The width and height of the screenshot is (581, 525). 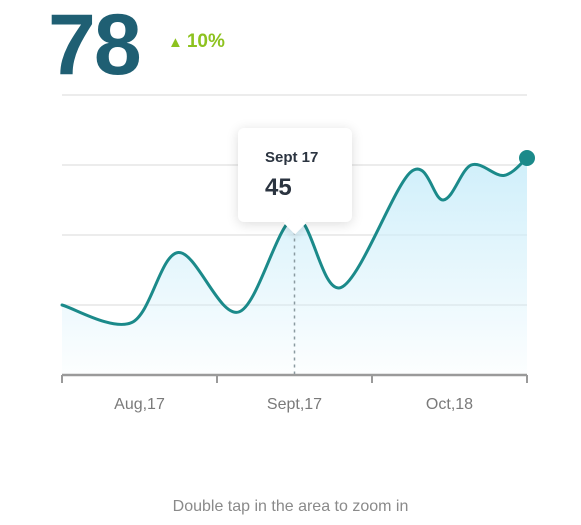 I want to click on x-tick-label: Sept,17, so click(x=294, y=404).